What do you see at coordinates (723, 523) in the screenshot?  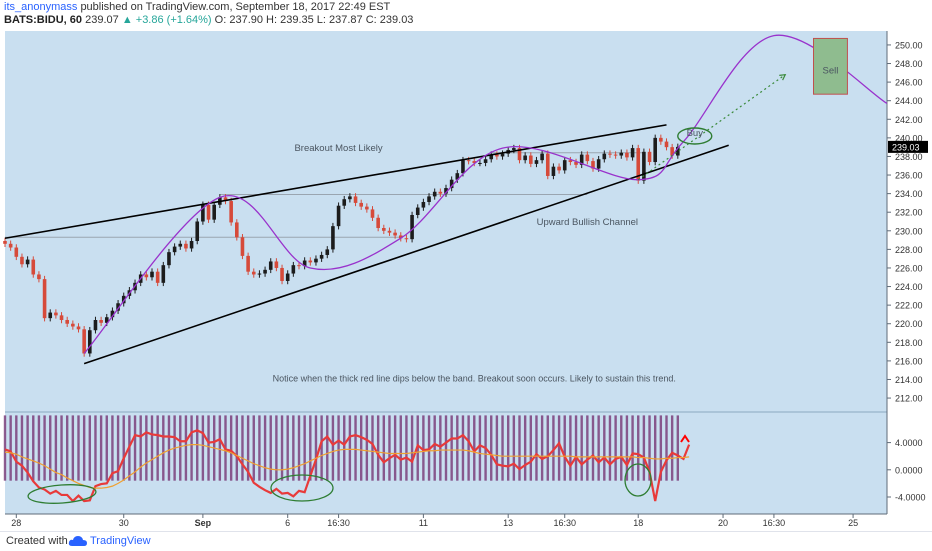 I see `time-tick-label: 20` at bounding box center [723, 523].